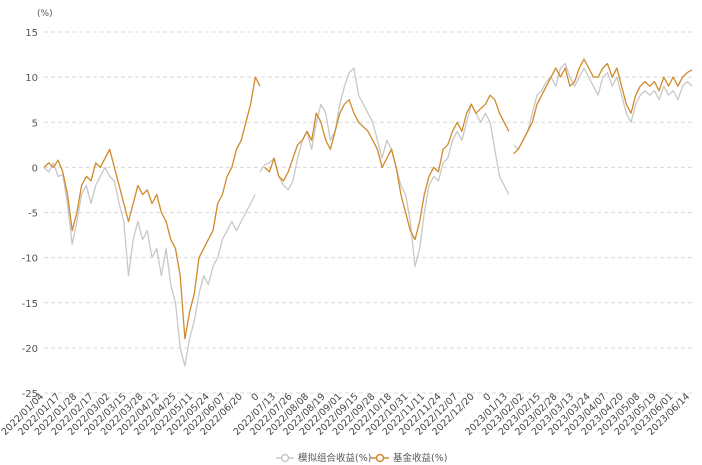 The image size is (702, 465). Describe the element at coordinates (31, 33) in the screenshot. I see `y-tick-label: 15` at that location.